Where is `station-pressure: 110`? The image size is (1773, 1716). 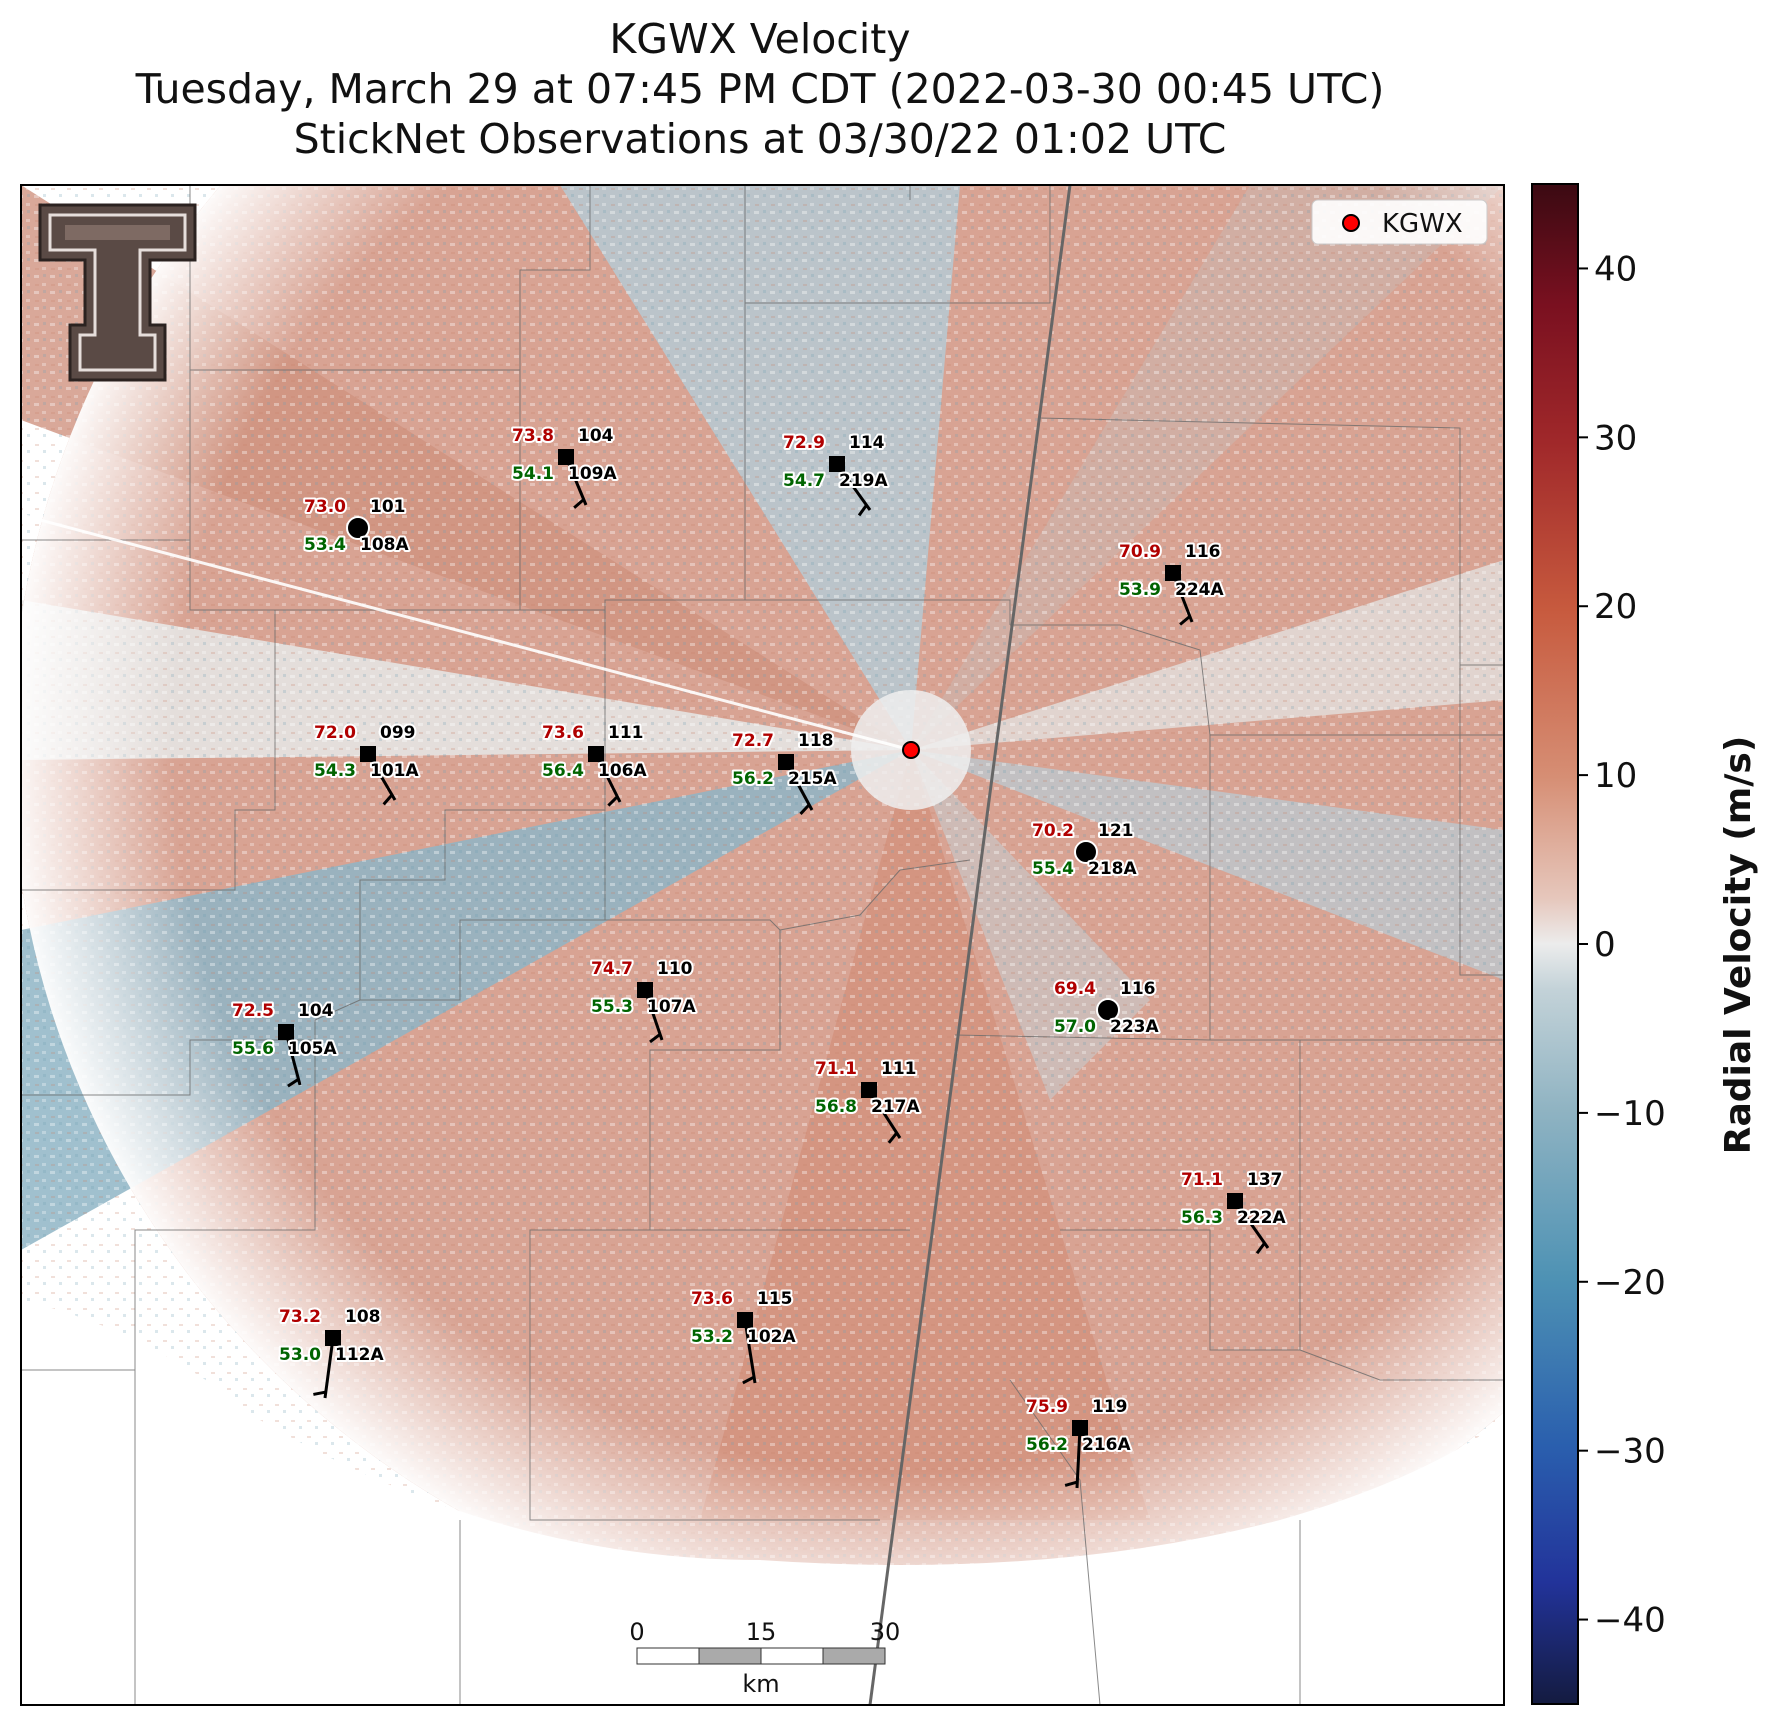 station-pressure: 110 is located at coordinates (675, 969).